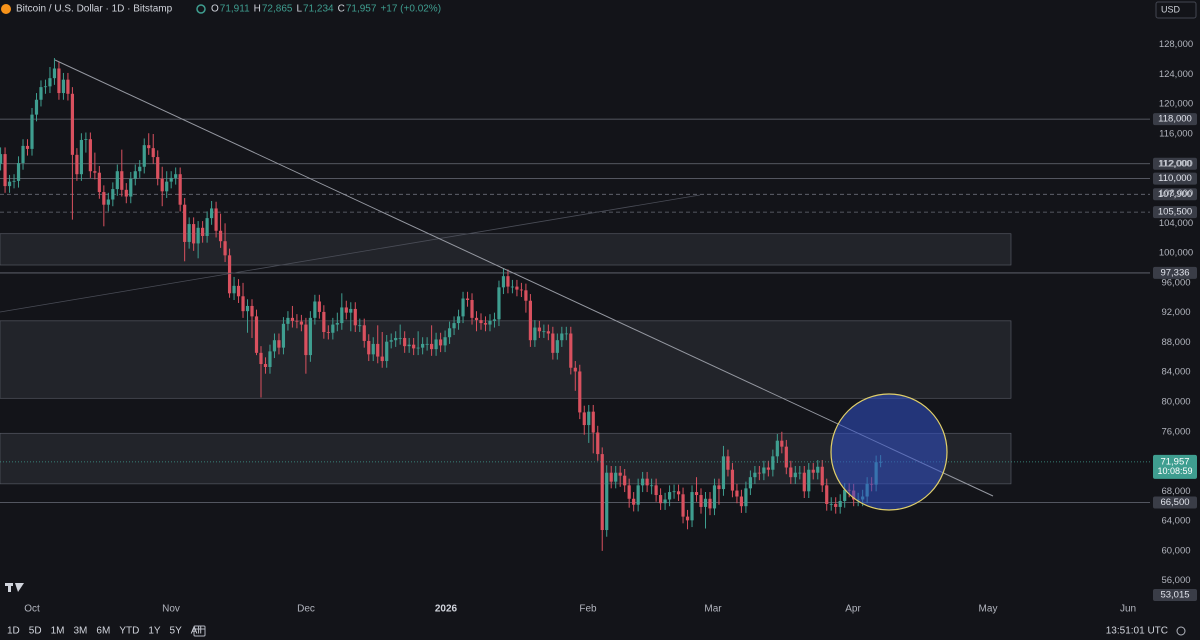 This screenshot has height=640, width=1200. Describe the element at coordinates (176, 631) in the screenshot. I see `range-button: 5Y` at that location.